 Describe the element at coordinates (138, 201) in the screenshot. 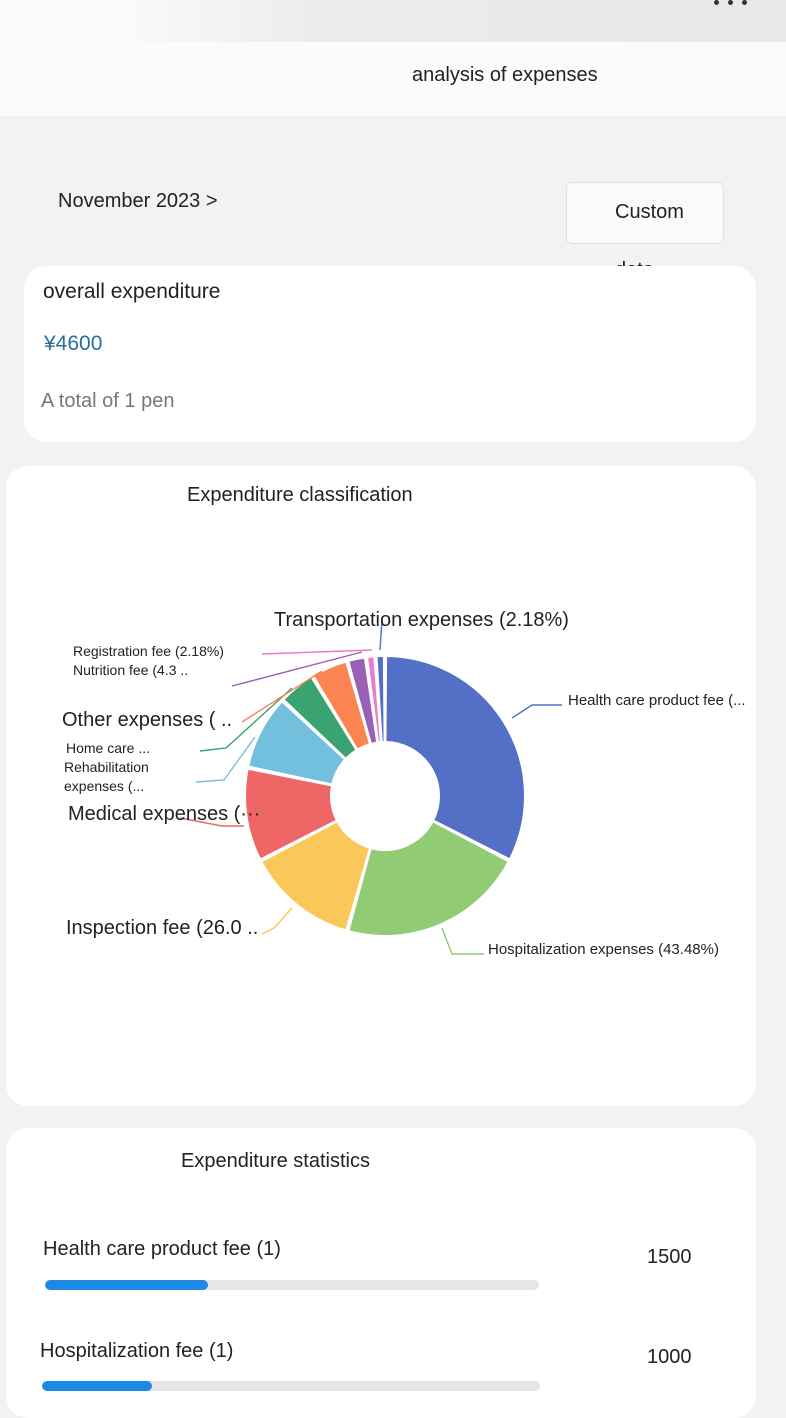

I see `month-selector: November 2023 >` at that location.